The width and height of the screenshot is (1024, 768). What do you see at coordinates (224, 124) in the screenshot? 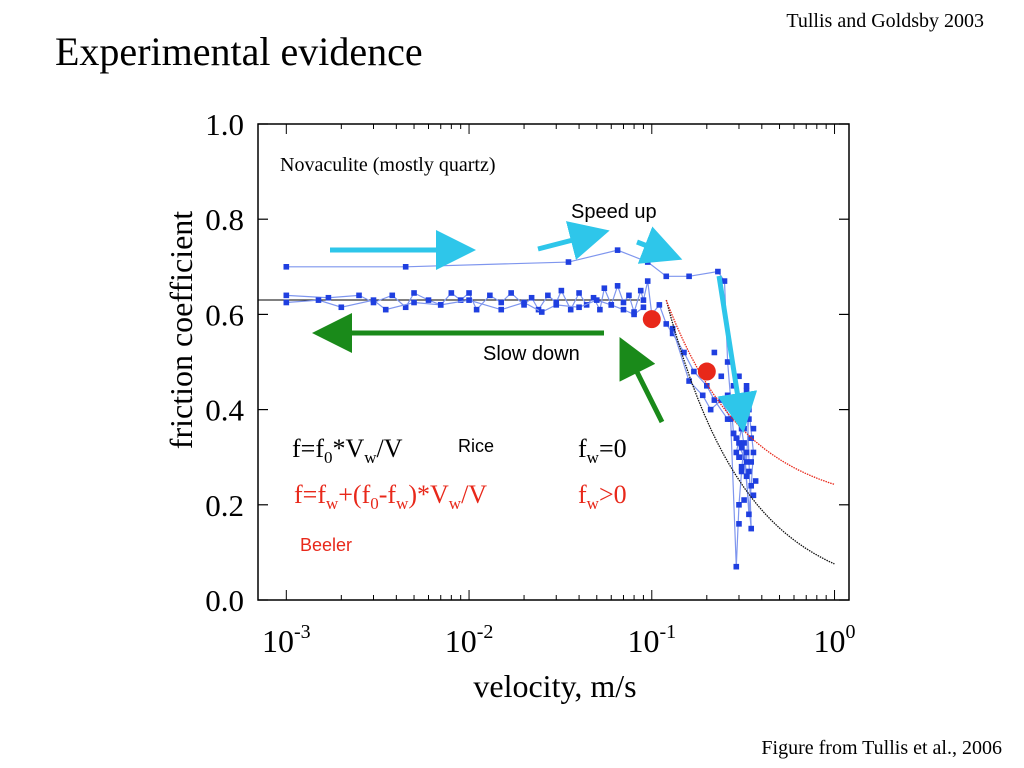
I see `y-tick-label: 1.0` at bounding box center [224, 124].